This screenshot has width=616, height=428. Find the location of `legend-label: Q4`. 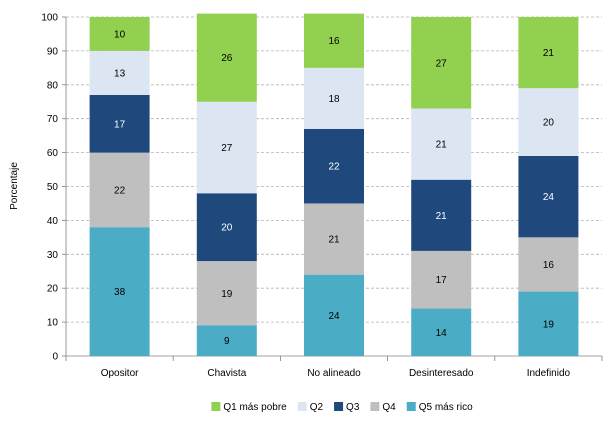

legend-label: Q4 is located at coordinates (389, 407).